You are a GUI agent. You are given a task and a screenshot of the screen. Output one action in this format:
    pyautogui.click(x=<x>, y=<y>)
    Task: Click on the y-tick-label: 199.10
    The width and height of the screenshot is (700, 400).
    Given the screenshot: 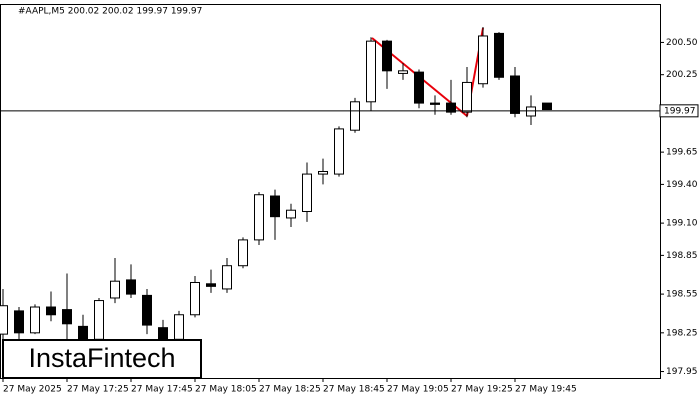 What is the action you would take?
    pyautogui.click(x=682, y=224)
    